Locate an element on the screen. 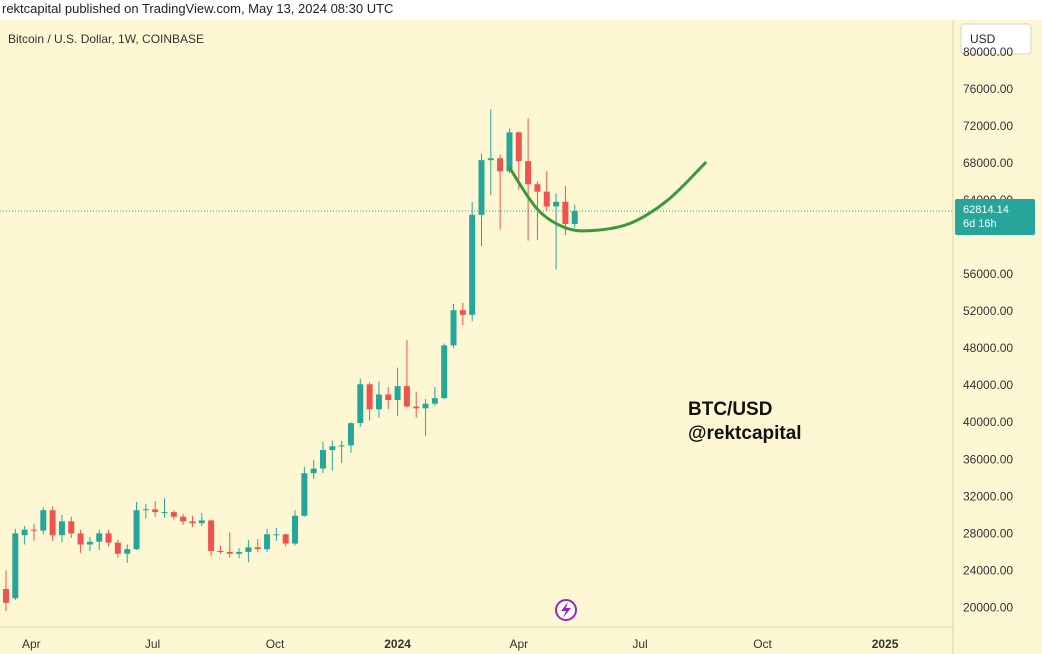  time-tick-label: Oct is located at coordinates (762, 644).